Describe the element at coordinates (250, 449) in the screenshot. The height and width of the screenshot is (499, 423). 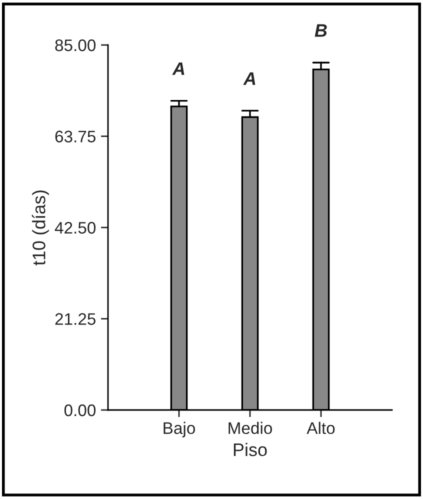
I see `x-axis-title: Piso` at that location.